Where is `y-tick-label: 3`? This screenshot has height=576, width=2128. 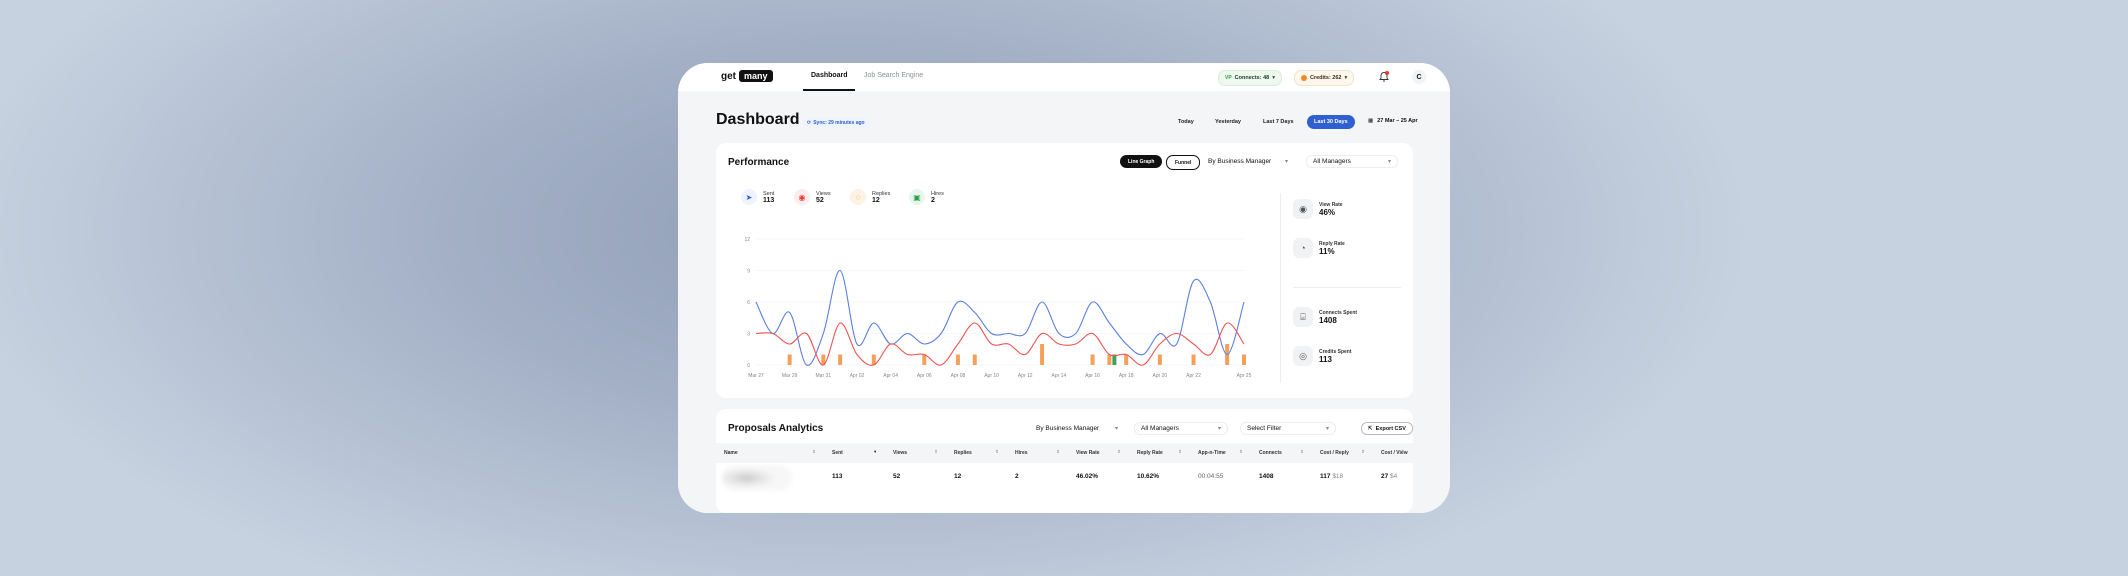
y-tick-label: 3 is located at coordinates (748, 335).